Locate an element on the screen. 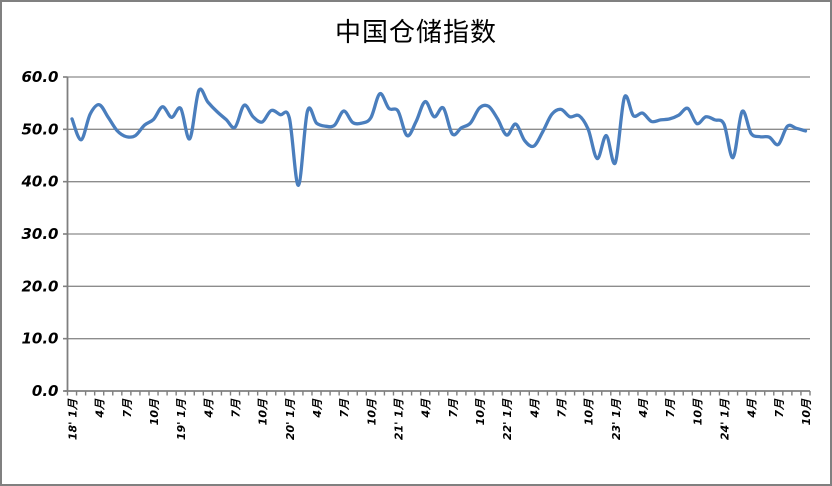  y-tick-label: 0.0 is located at coordinates (45, 391).